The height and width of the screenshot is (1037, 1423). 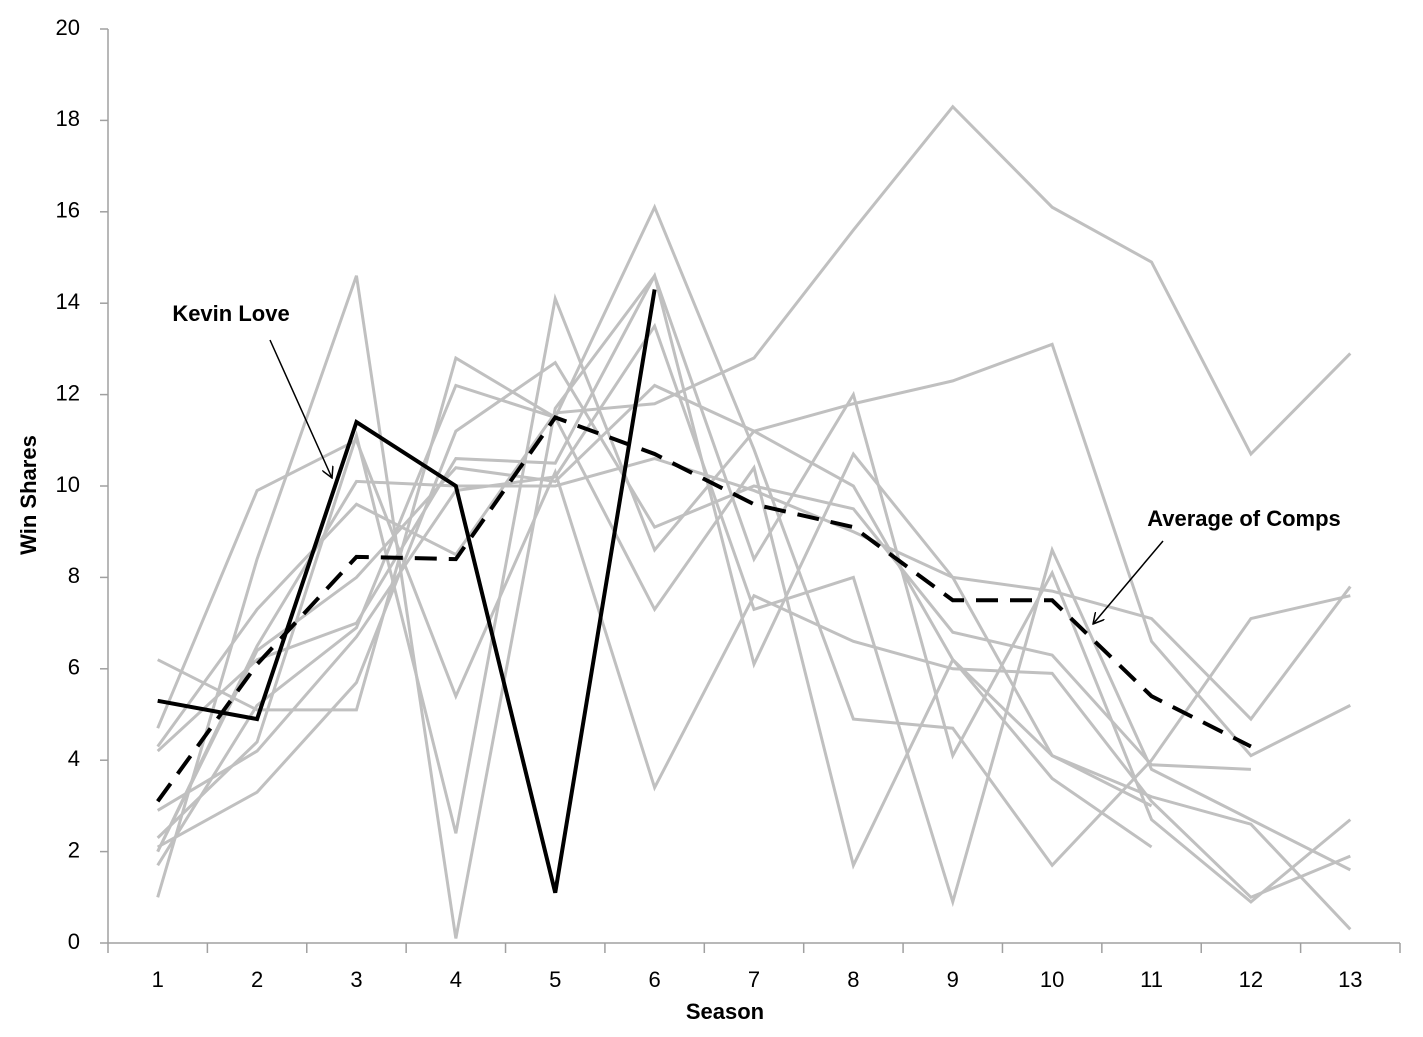 I want to click on annotation: Average of Comps, so click(x=1244, y=518).